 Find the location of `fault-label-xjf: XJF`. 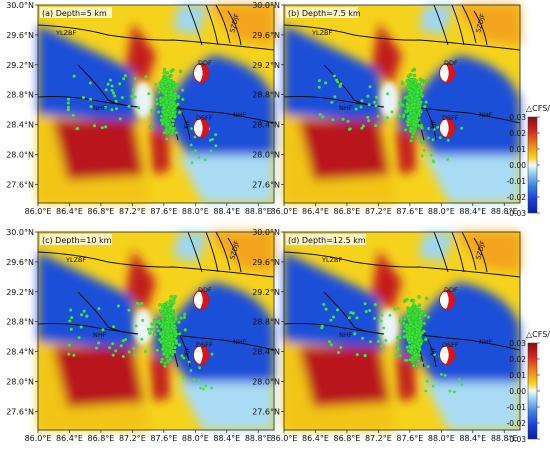

fault-label-xjf: XJF is located at coordinates (433, 352).